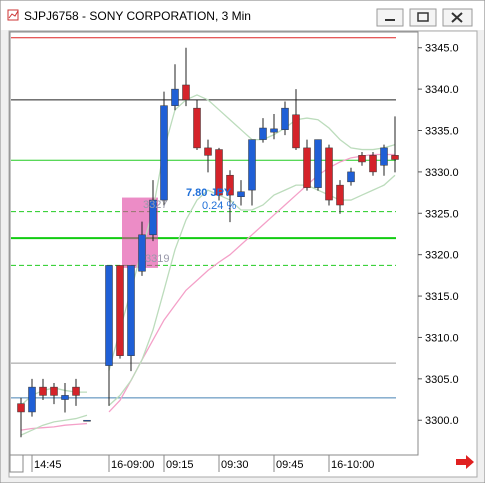 Image resolution: width=485 pixels, height=483 pixels. Describe the element at coordinates (132, 465) in the screenshot. I see `x-tick-label: 16-09:00` at that location.